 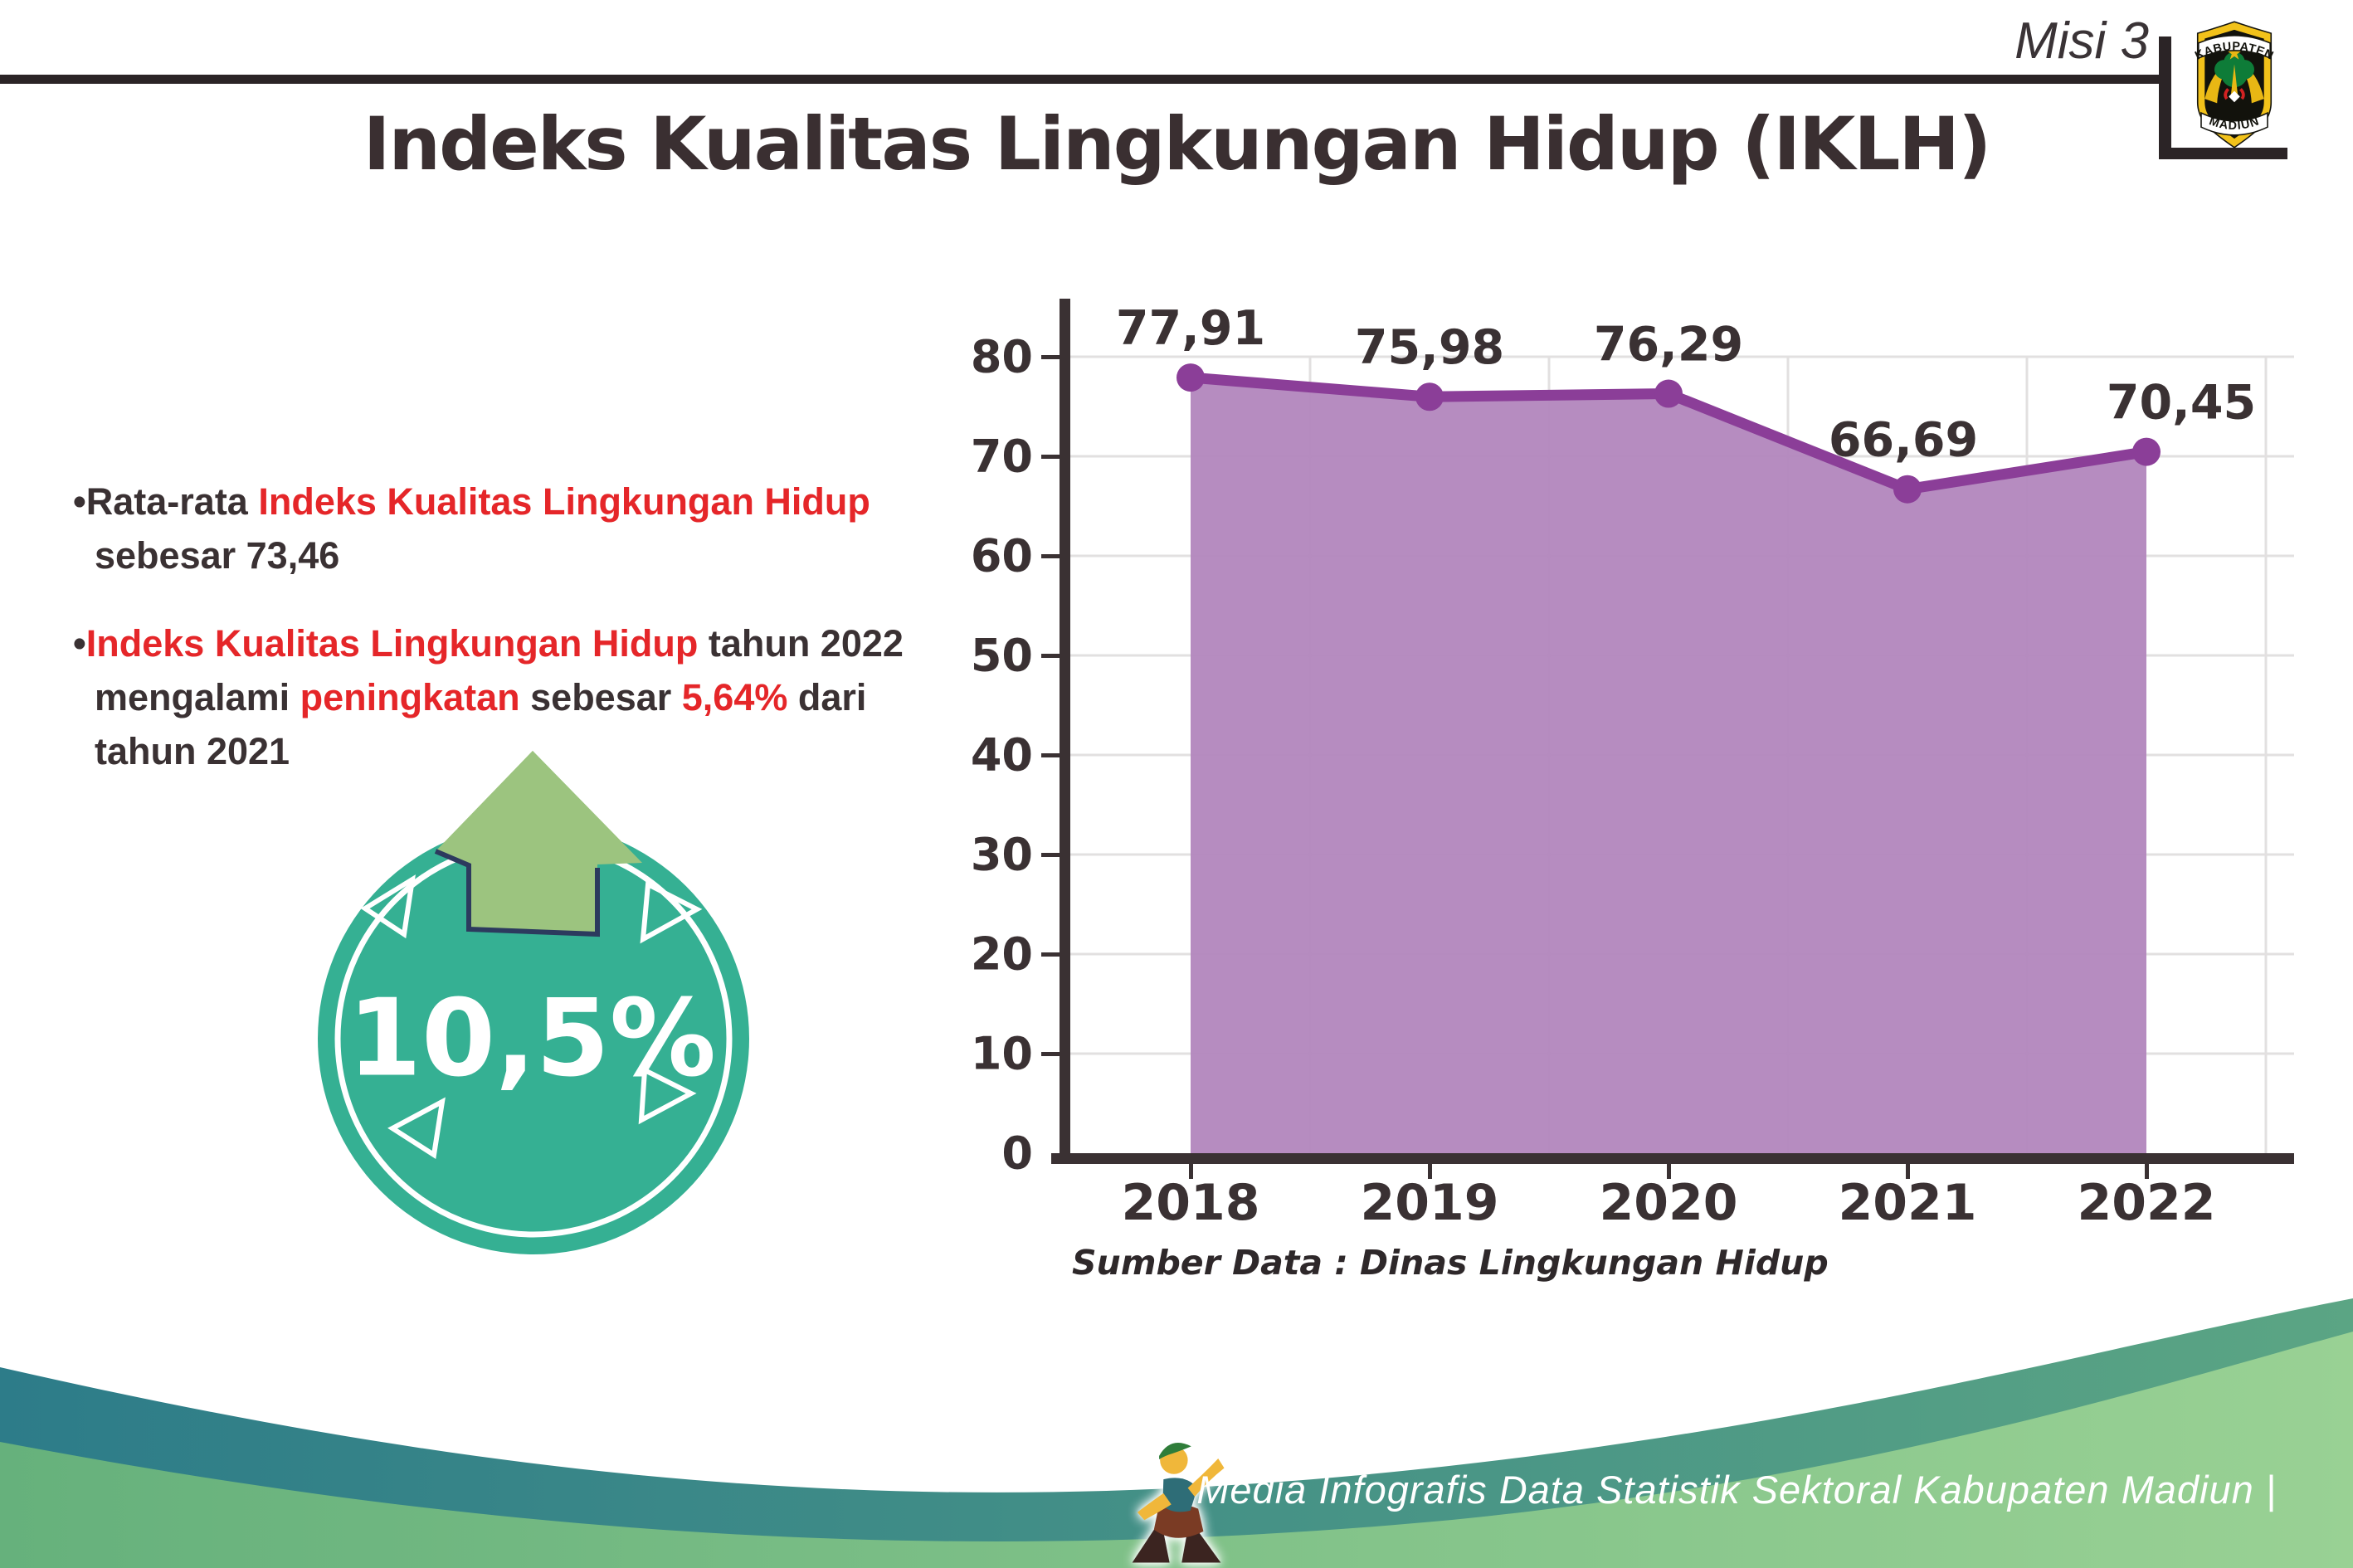 What do you see at coordinates (1903, 440) in the screenshot?
I see `svg-text: 66,69` at bounding box center [1903, 440].